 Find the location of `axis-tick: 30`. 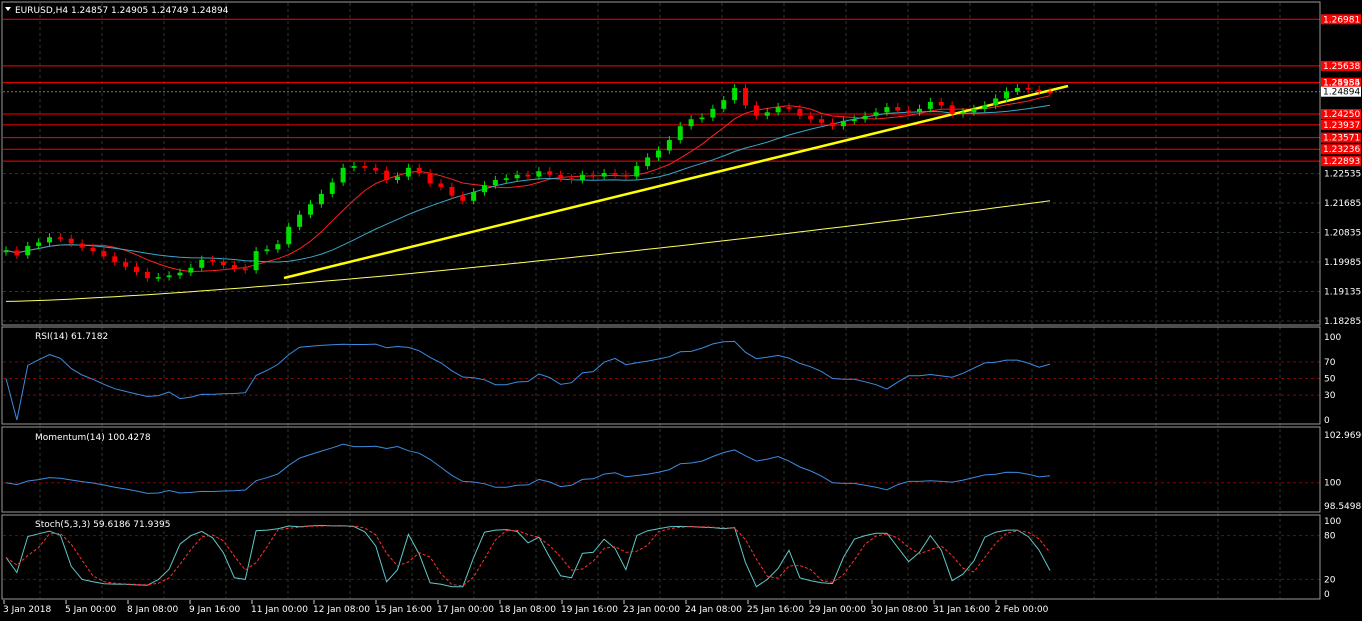

axis-tick: 30 is located at coordinates (1330, 396).